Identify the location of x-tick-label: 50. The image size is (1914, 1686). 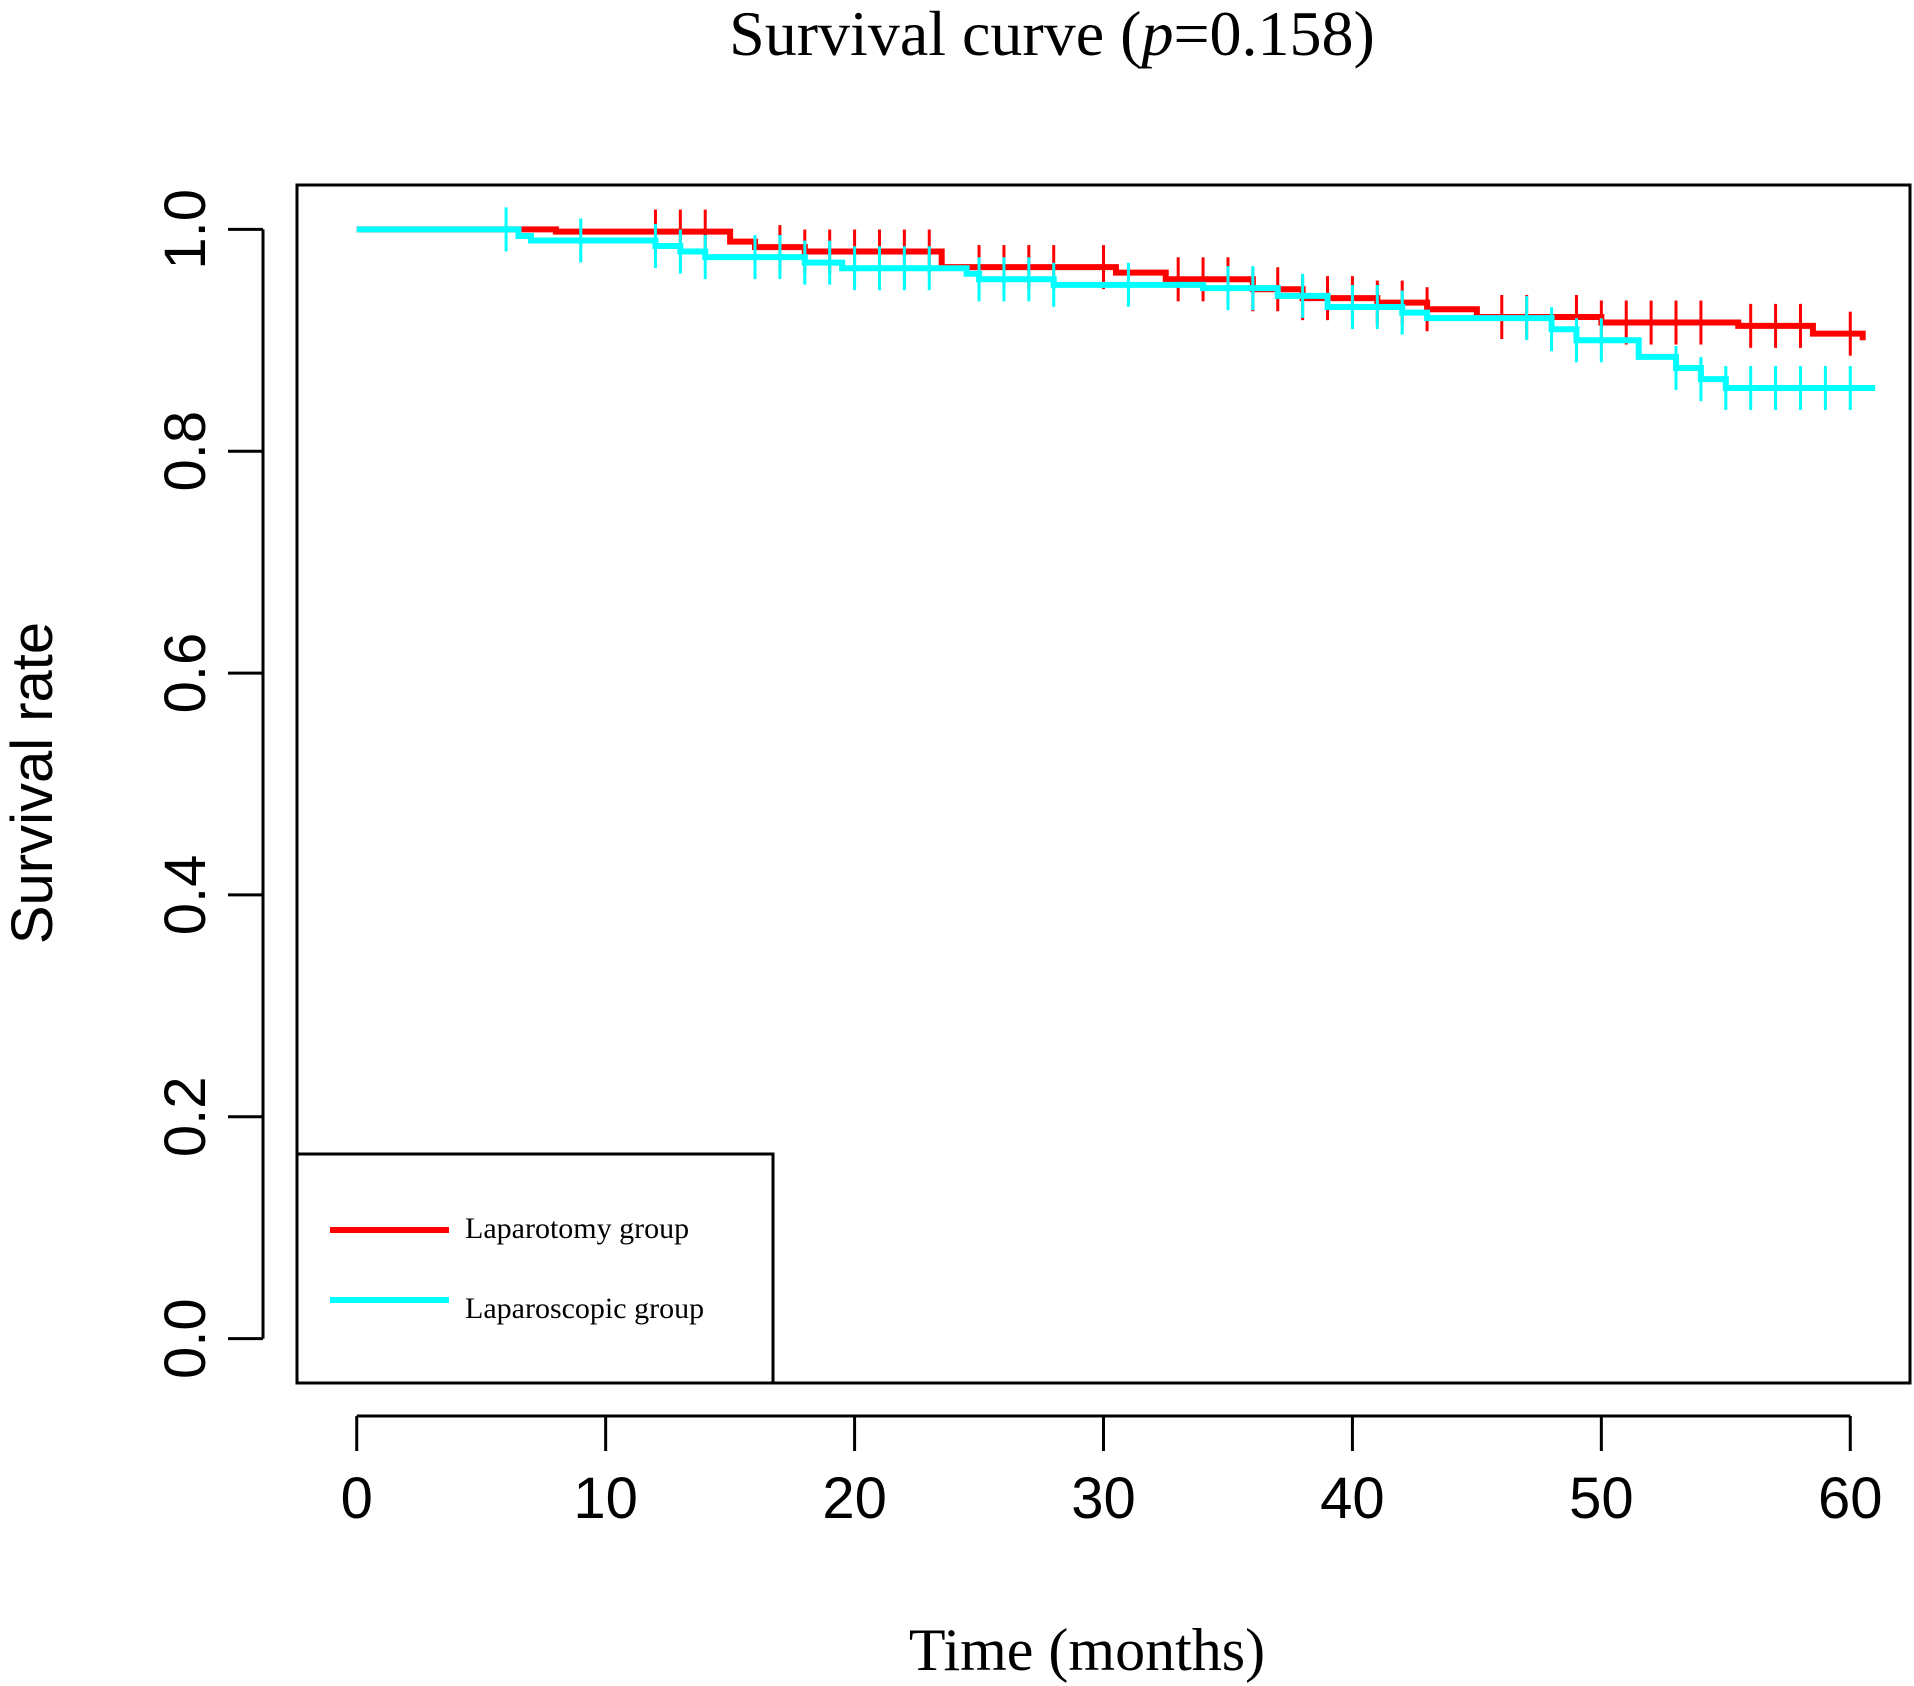
(1601, 1498).